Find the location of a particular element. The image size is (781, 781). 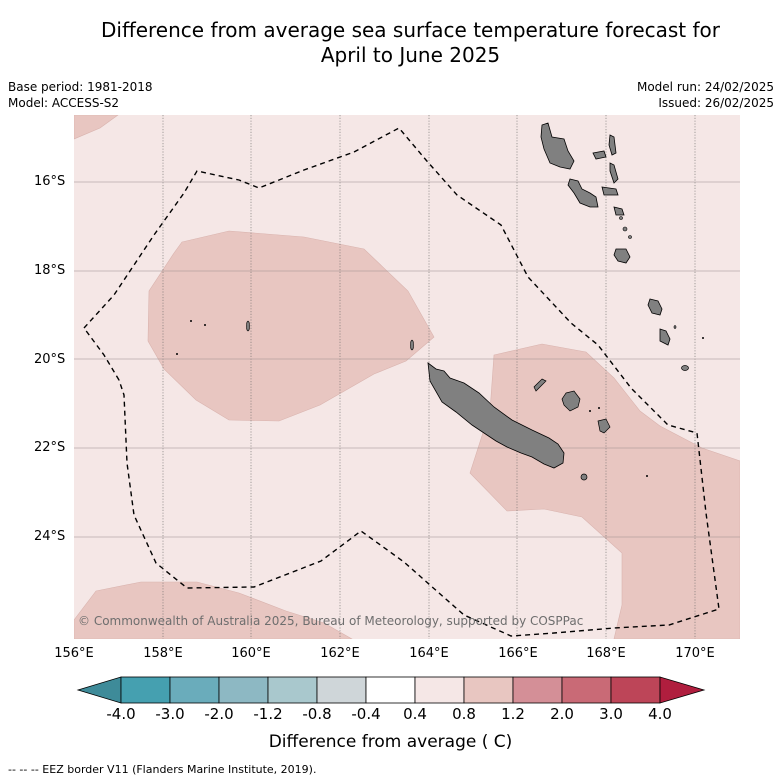

colorbar-tick: 3.0 is located at coordinates (611, 714).